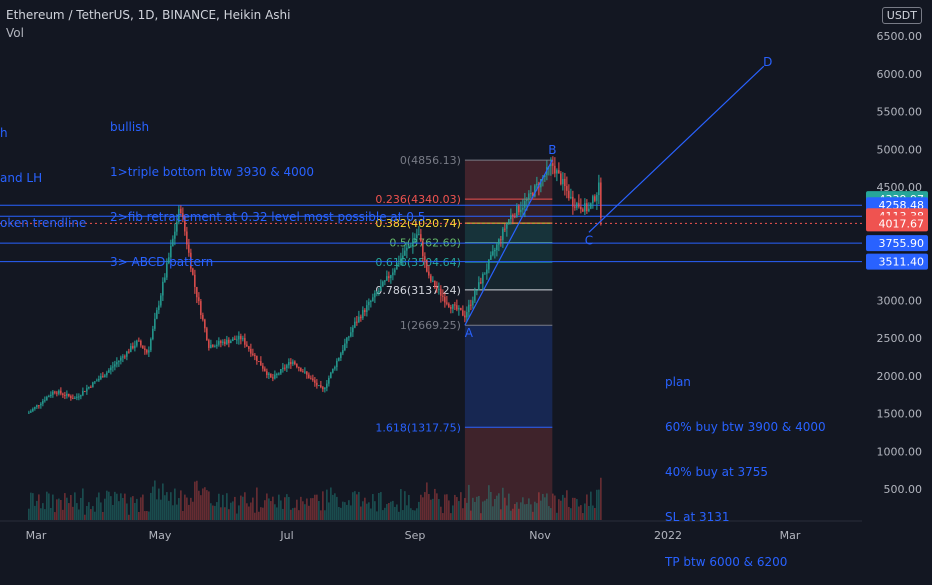  What do you see at coordinates (668, 535) in the screenshot?
I see `time-axis-label: 2022` at bounding box center [668, 535].